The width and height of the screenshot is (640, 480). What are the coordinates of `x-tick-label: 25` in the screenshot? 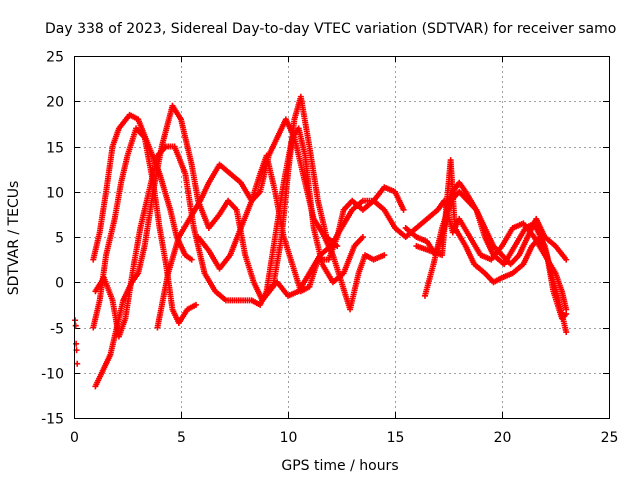 It's located at (610, 438).